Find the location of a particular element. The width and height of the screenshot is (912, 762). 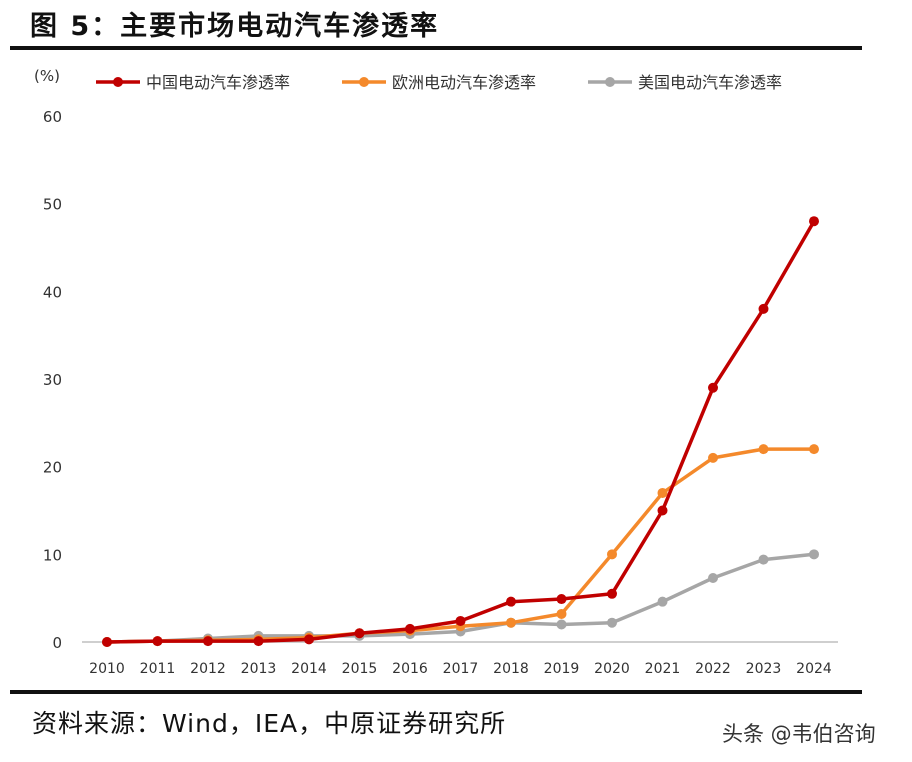

legend-label: 欧洲电动汽车渗透率 is located at coordinates (464, 82).